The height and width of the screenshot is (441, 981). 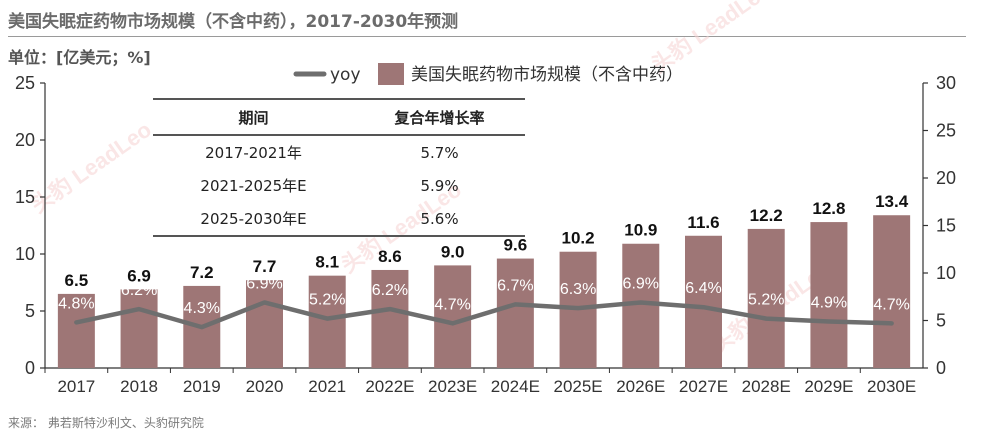 What do you see at coordinates (391, 74) in the screenshot?
I see `legend-bar-swatch` at bounding box center [391, 74].